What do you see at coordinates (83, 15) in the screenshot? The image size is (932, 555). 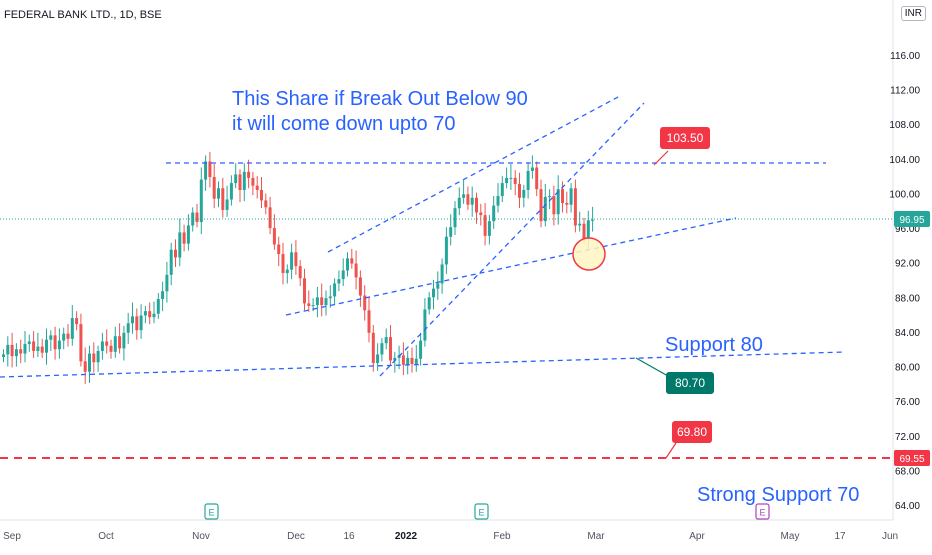 I see `symbol-title: FEDERAL BANK LTD., 1D, BSE` at bounding box center [83, 15].